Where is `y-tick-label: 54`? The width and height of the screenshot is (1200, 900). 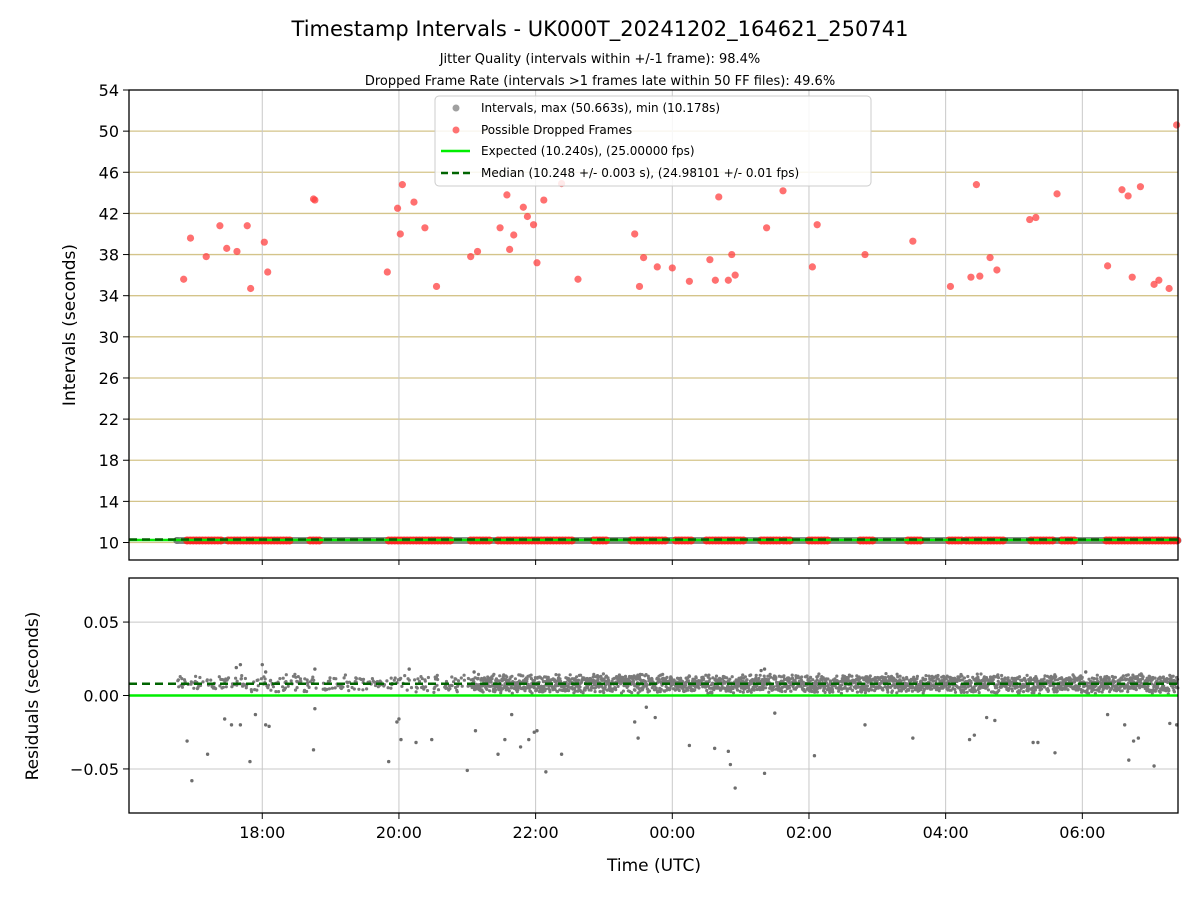
y-tick-label: 54 is located at coordinates (109, 90).